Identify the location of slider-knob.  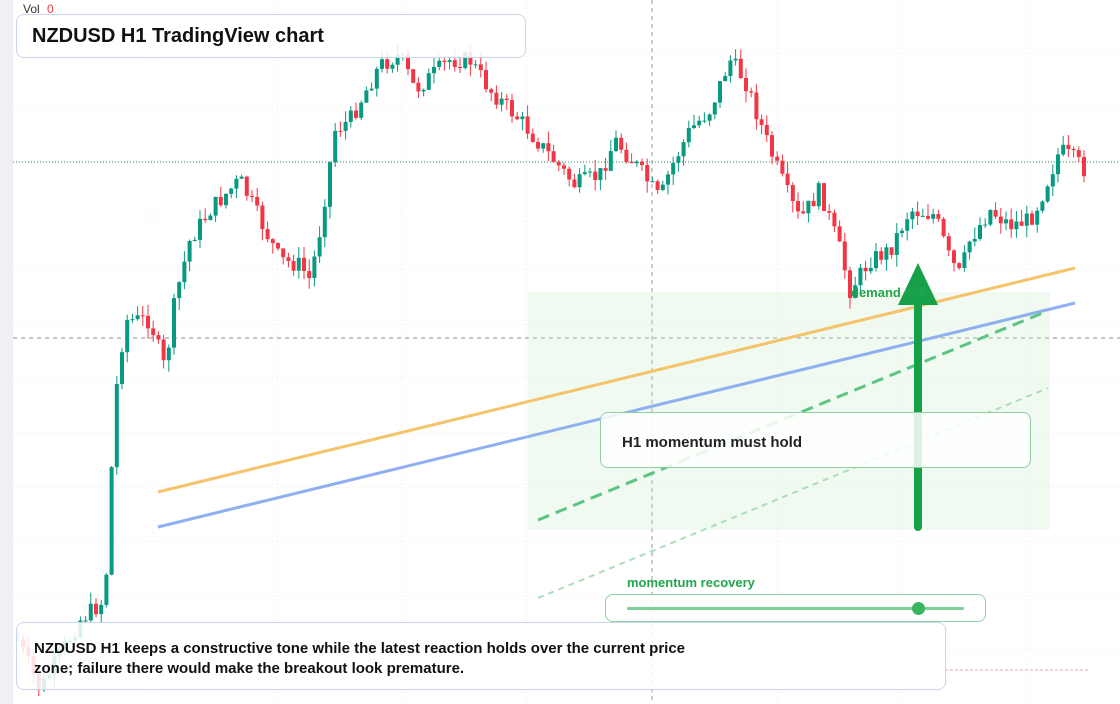
(918, 608).